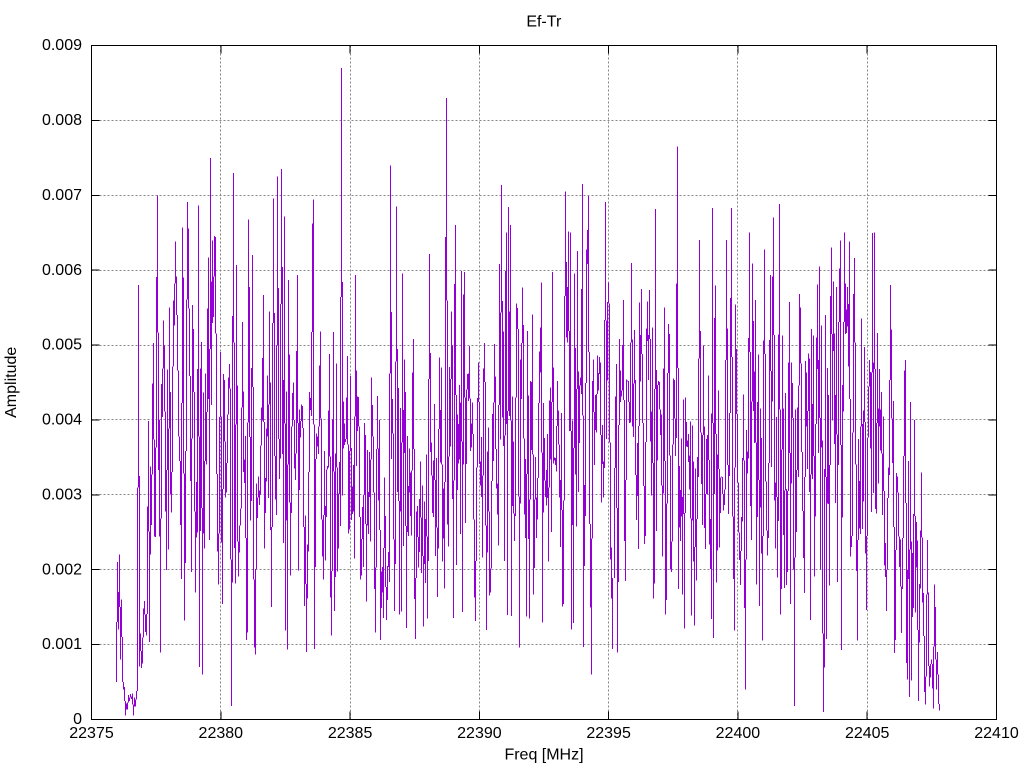 Image resolution: width=1024 pixels, height=773 pixels. I want to click on svg-text: 0.001, so click(62, 644).